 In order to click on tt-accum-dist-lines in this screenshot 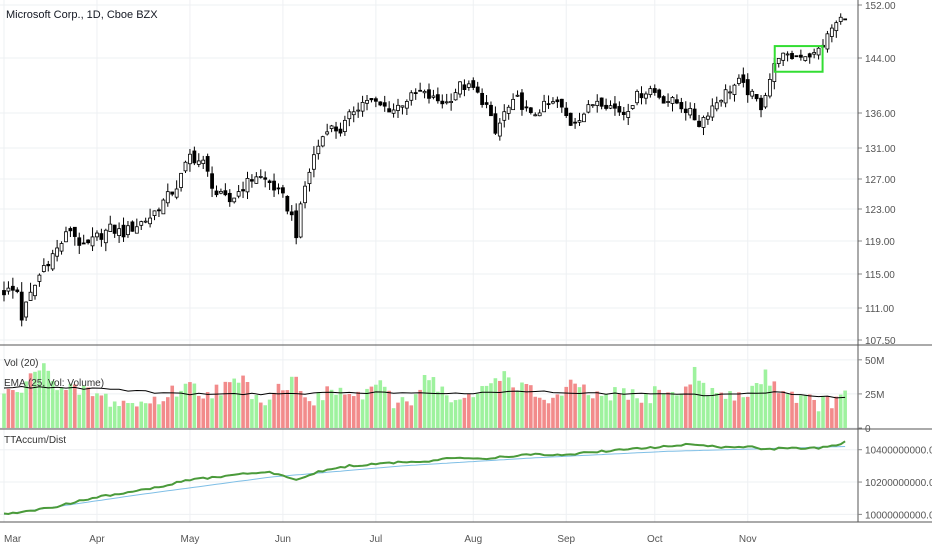, I will do `click(424, 478)`.